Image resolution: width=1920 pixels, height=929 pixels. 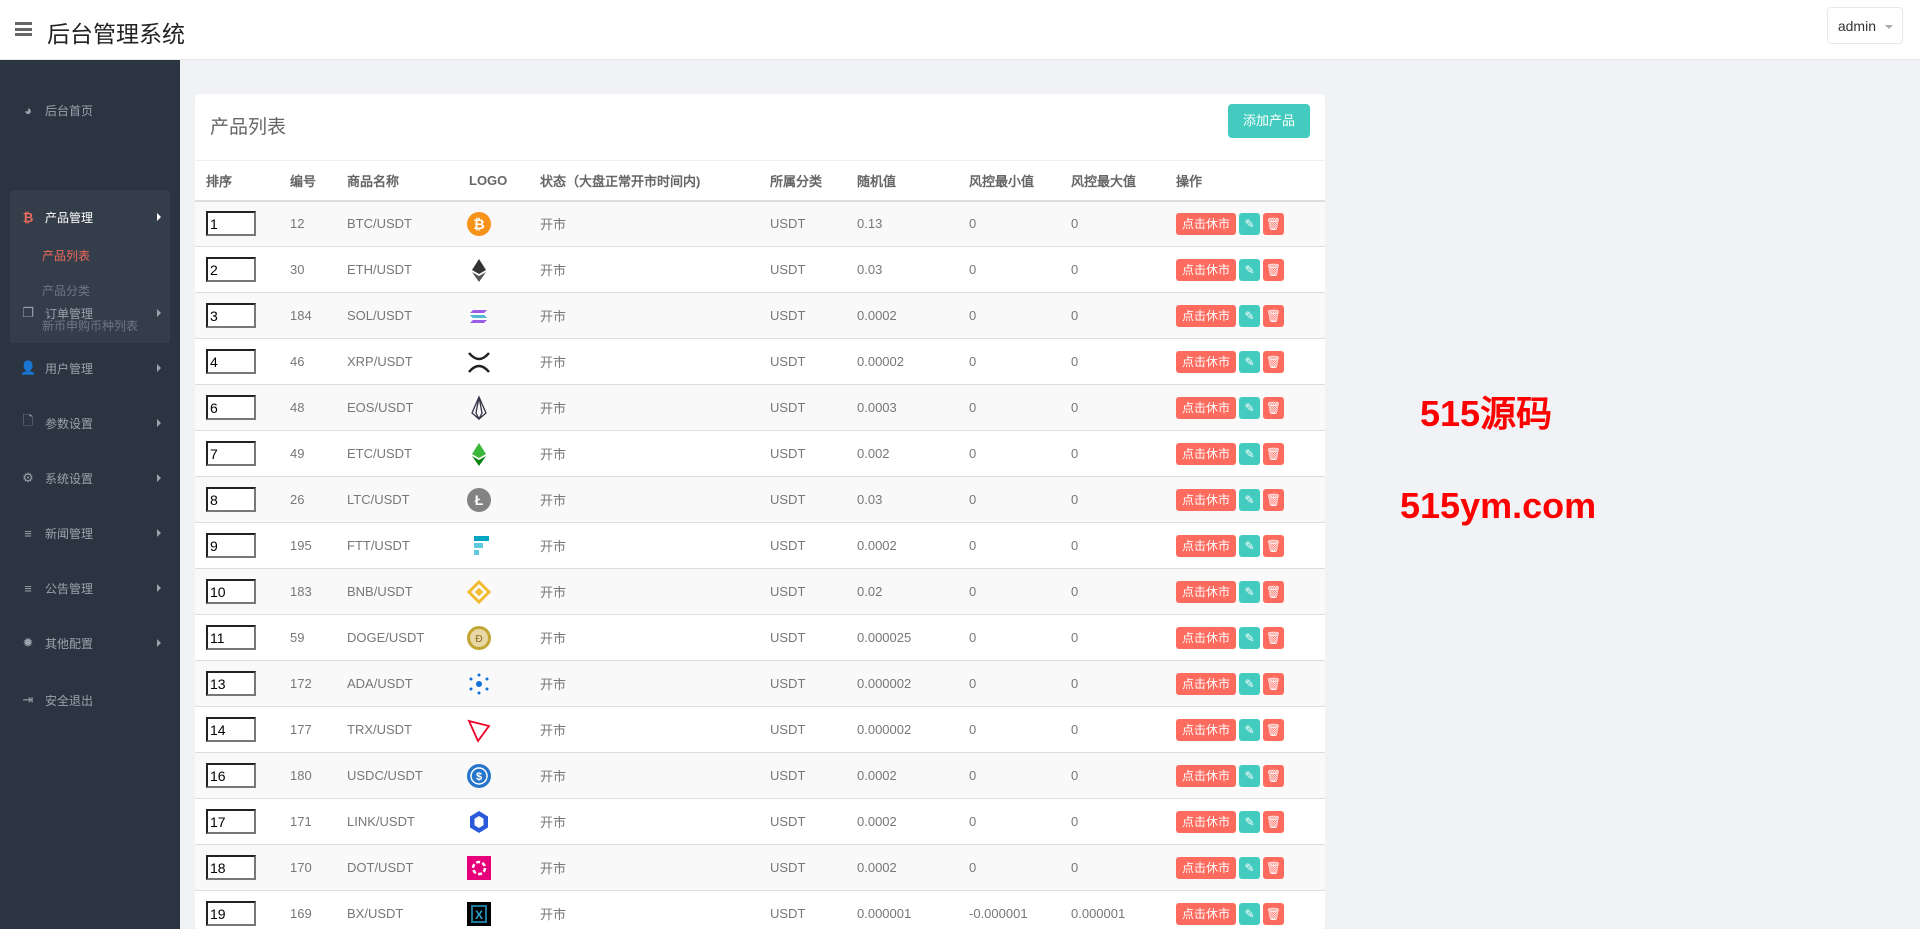 I want to click on table-row: 184 SOL/USDT 开市 USDT 0.0002 0 0 点击休市 ✎ 🗑, so click(x=760, y=315).